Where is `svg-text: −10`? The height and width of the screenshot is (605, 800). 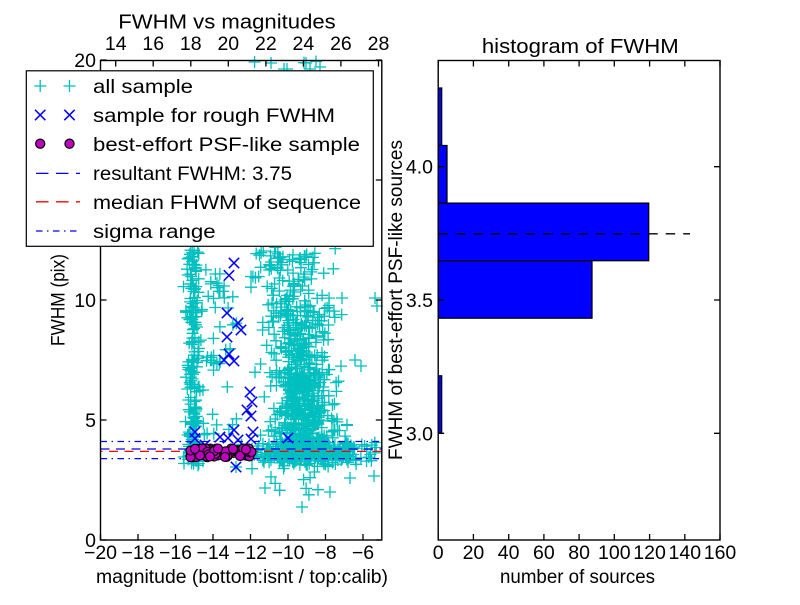
svg-text: −10 is located at coordinates (287, 553).